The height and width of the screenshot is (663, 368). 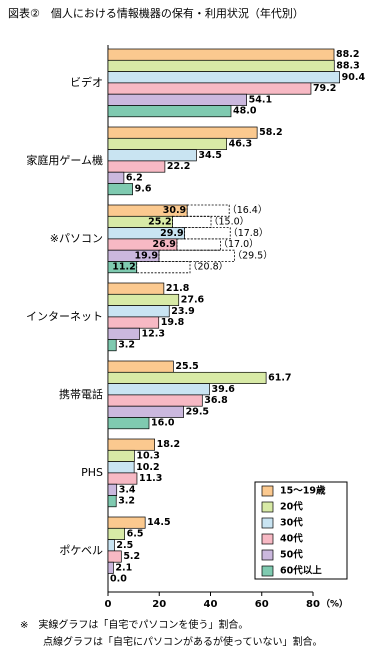 I want to click on value-label: 9.6, so click(x=143, y=189).